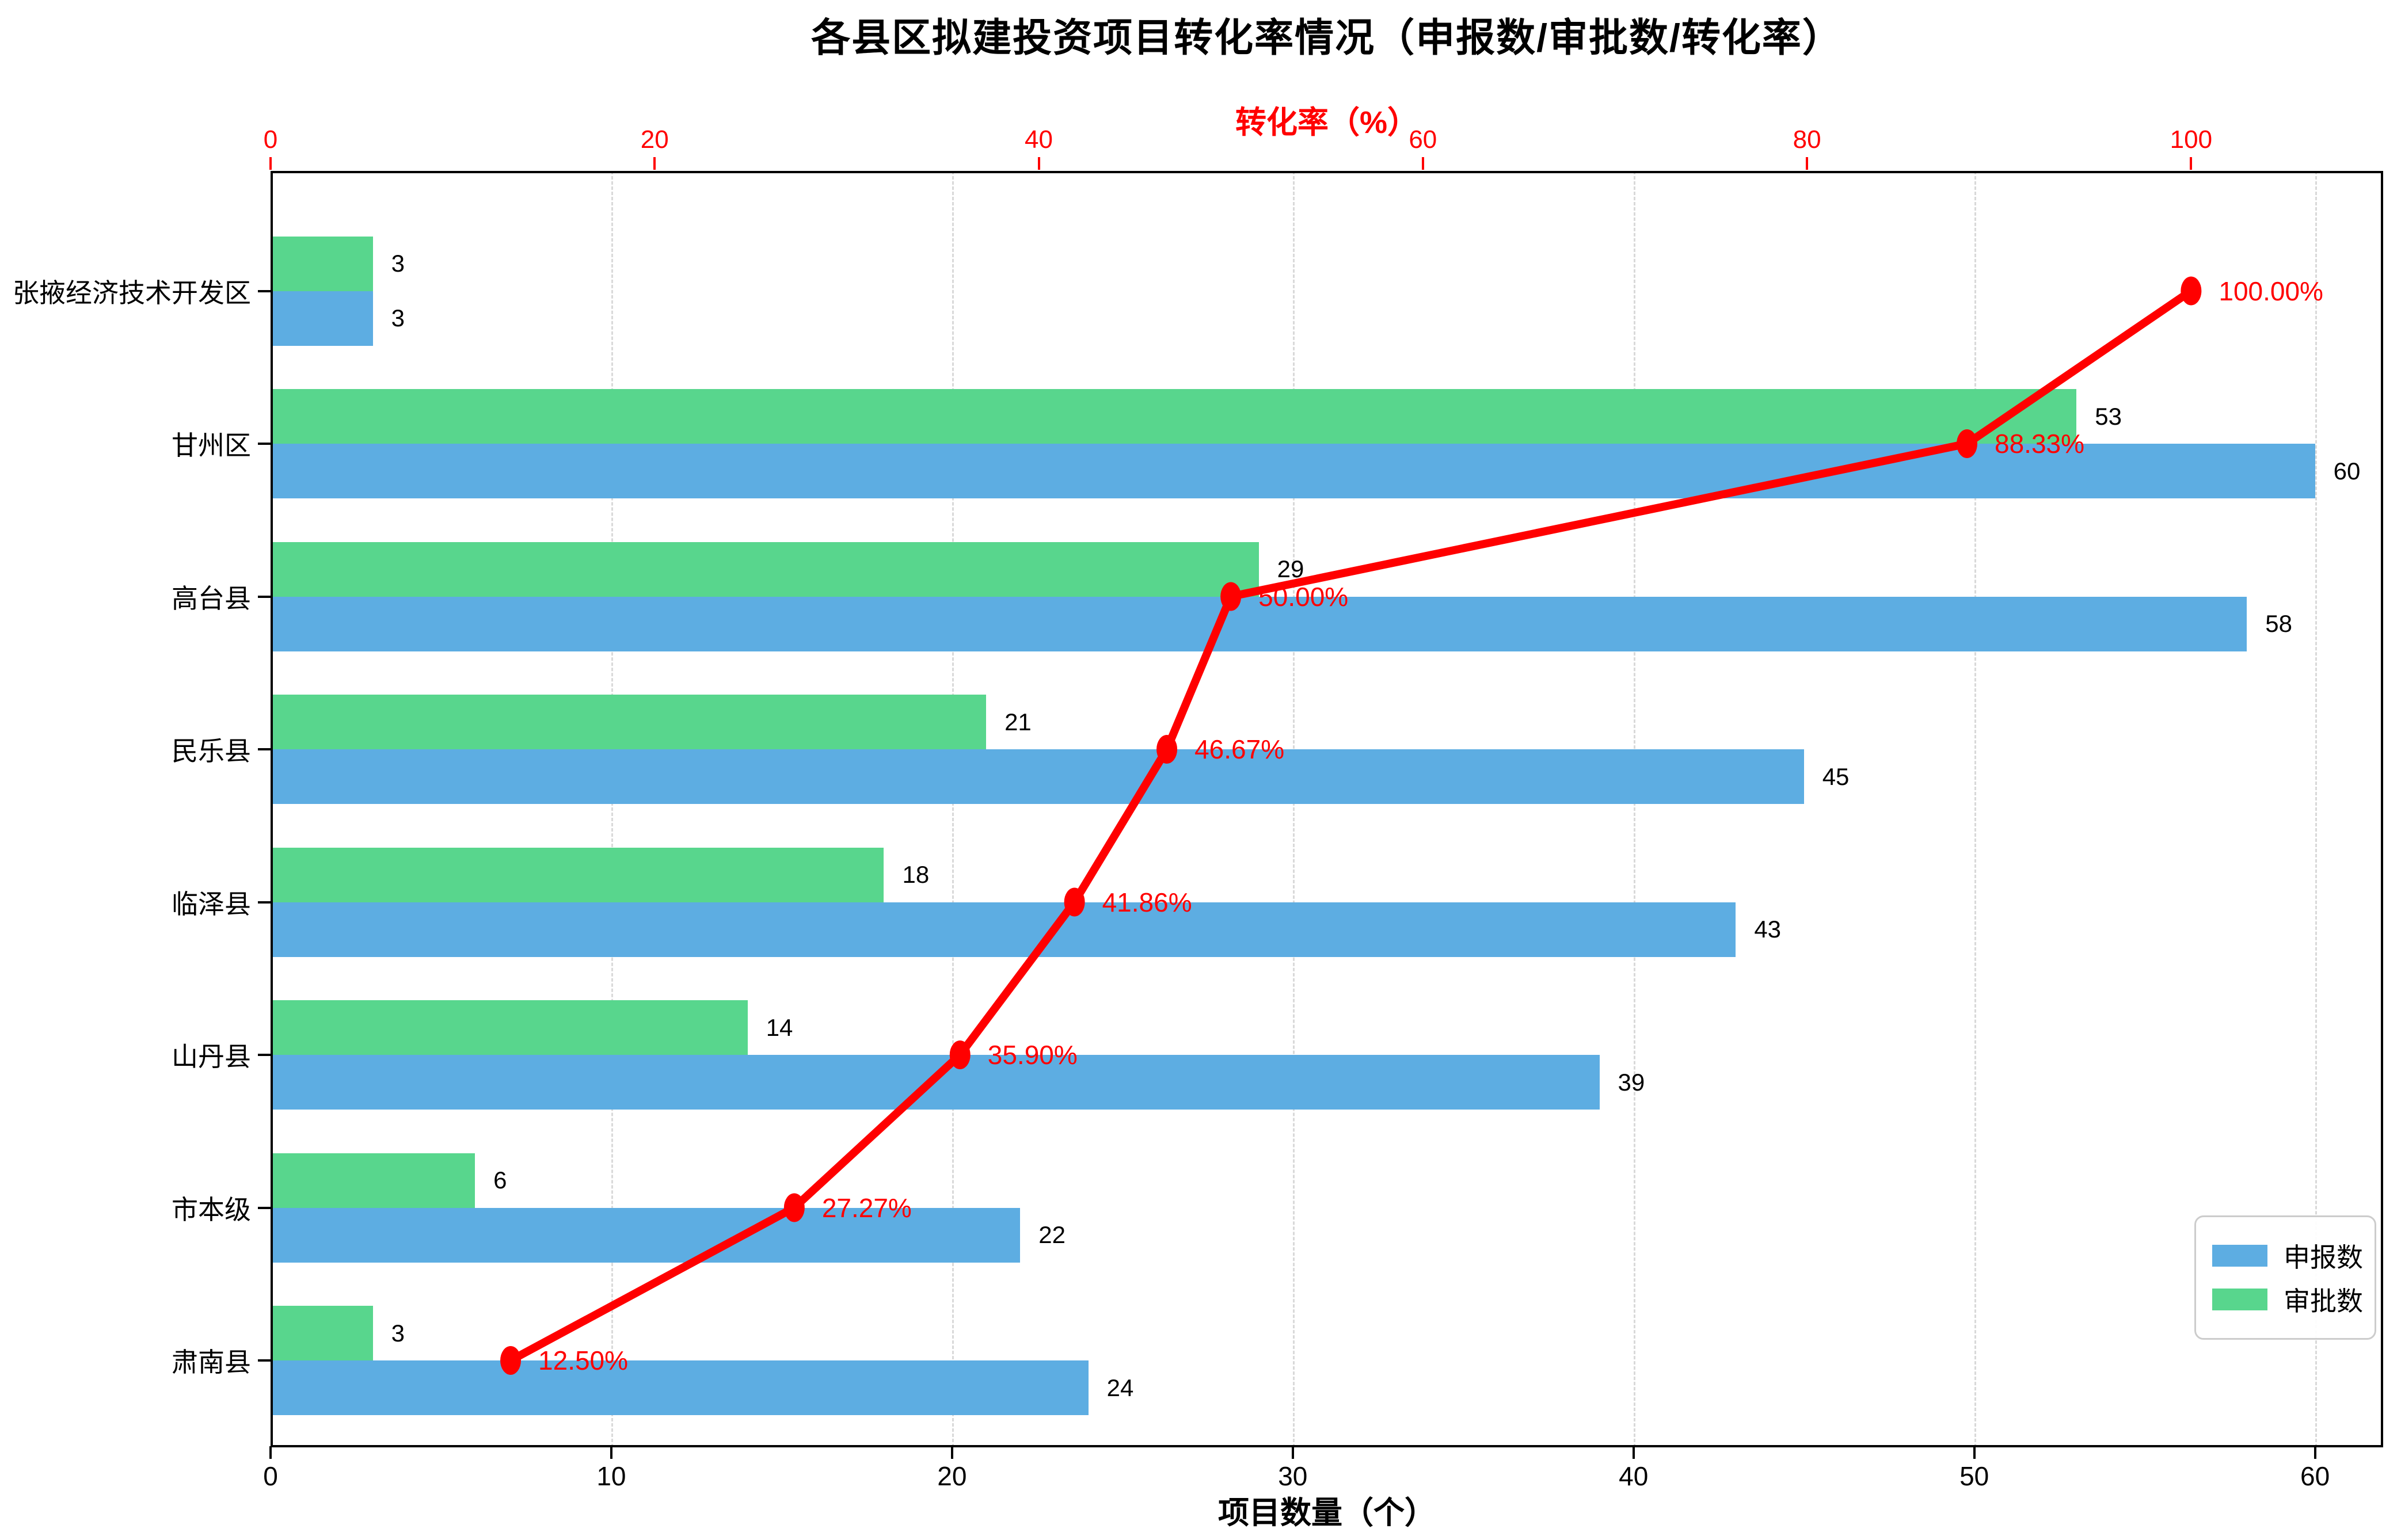  What do you see at coordinates (212, 1209) in the screenshot?
I see `category-label: 市本级` at bounding box center [212, 1209].